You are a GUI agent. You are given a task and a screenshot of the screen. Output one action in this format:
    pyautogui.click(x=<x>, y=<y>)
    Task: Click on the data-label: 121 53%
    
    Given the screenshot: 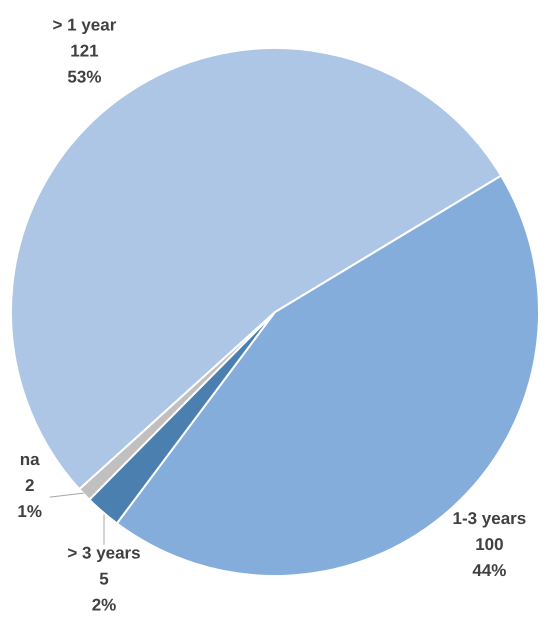 What is the action you would take?
    pyautogui.click(x=84, y=64)
    